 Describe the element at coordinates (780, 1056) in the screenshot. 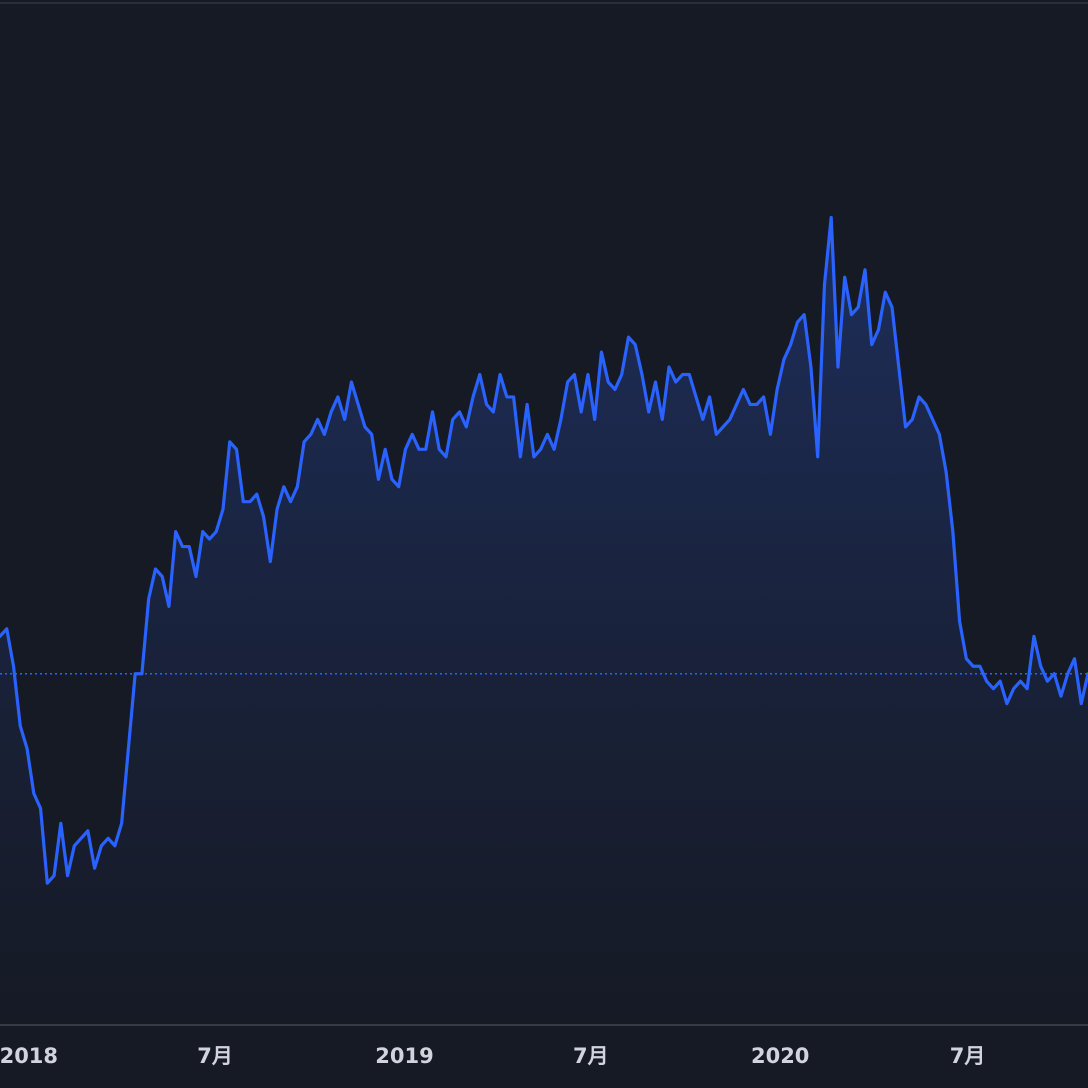

I see `x-tick-label: 2020` at that location.